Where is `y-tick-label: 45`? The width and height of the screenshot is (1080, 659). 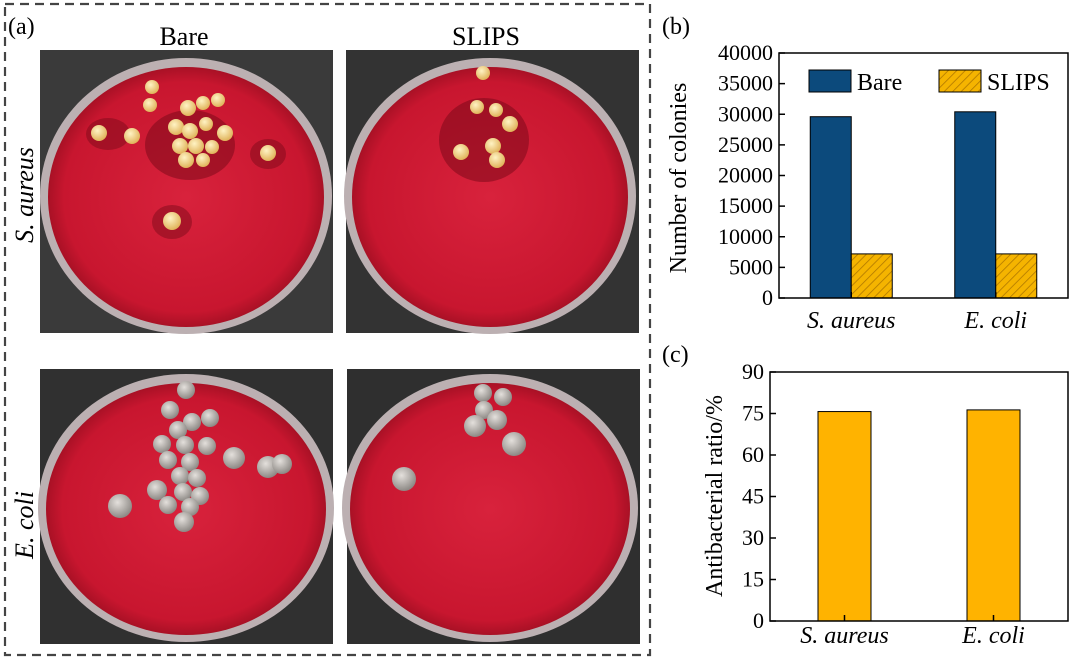
y-tick-label: 45 is located at coordinates (753, 496).